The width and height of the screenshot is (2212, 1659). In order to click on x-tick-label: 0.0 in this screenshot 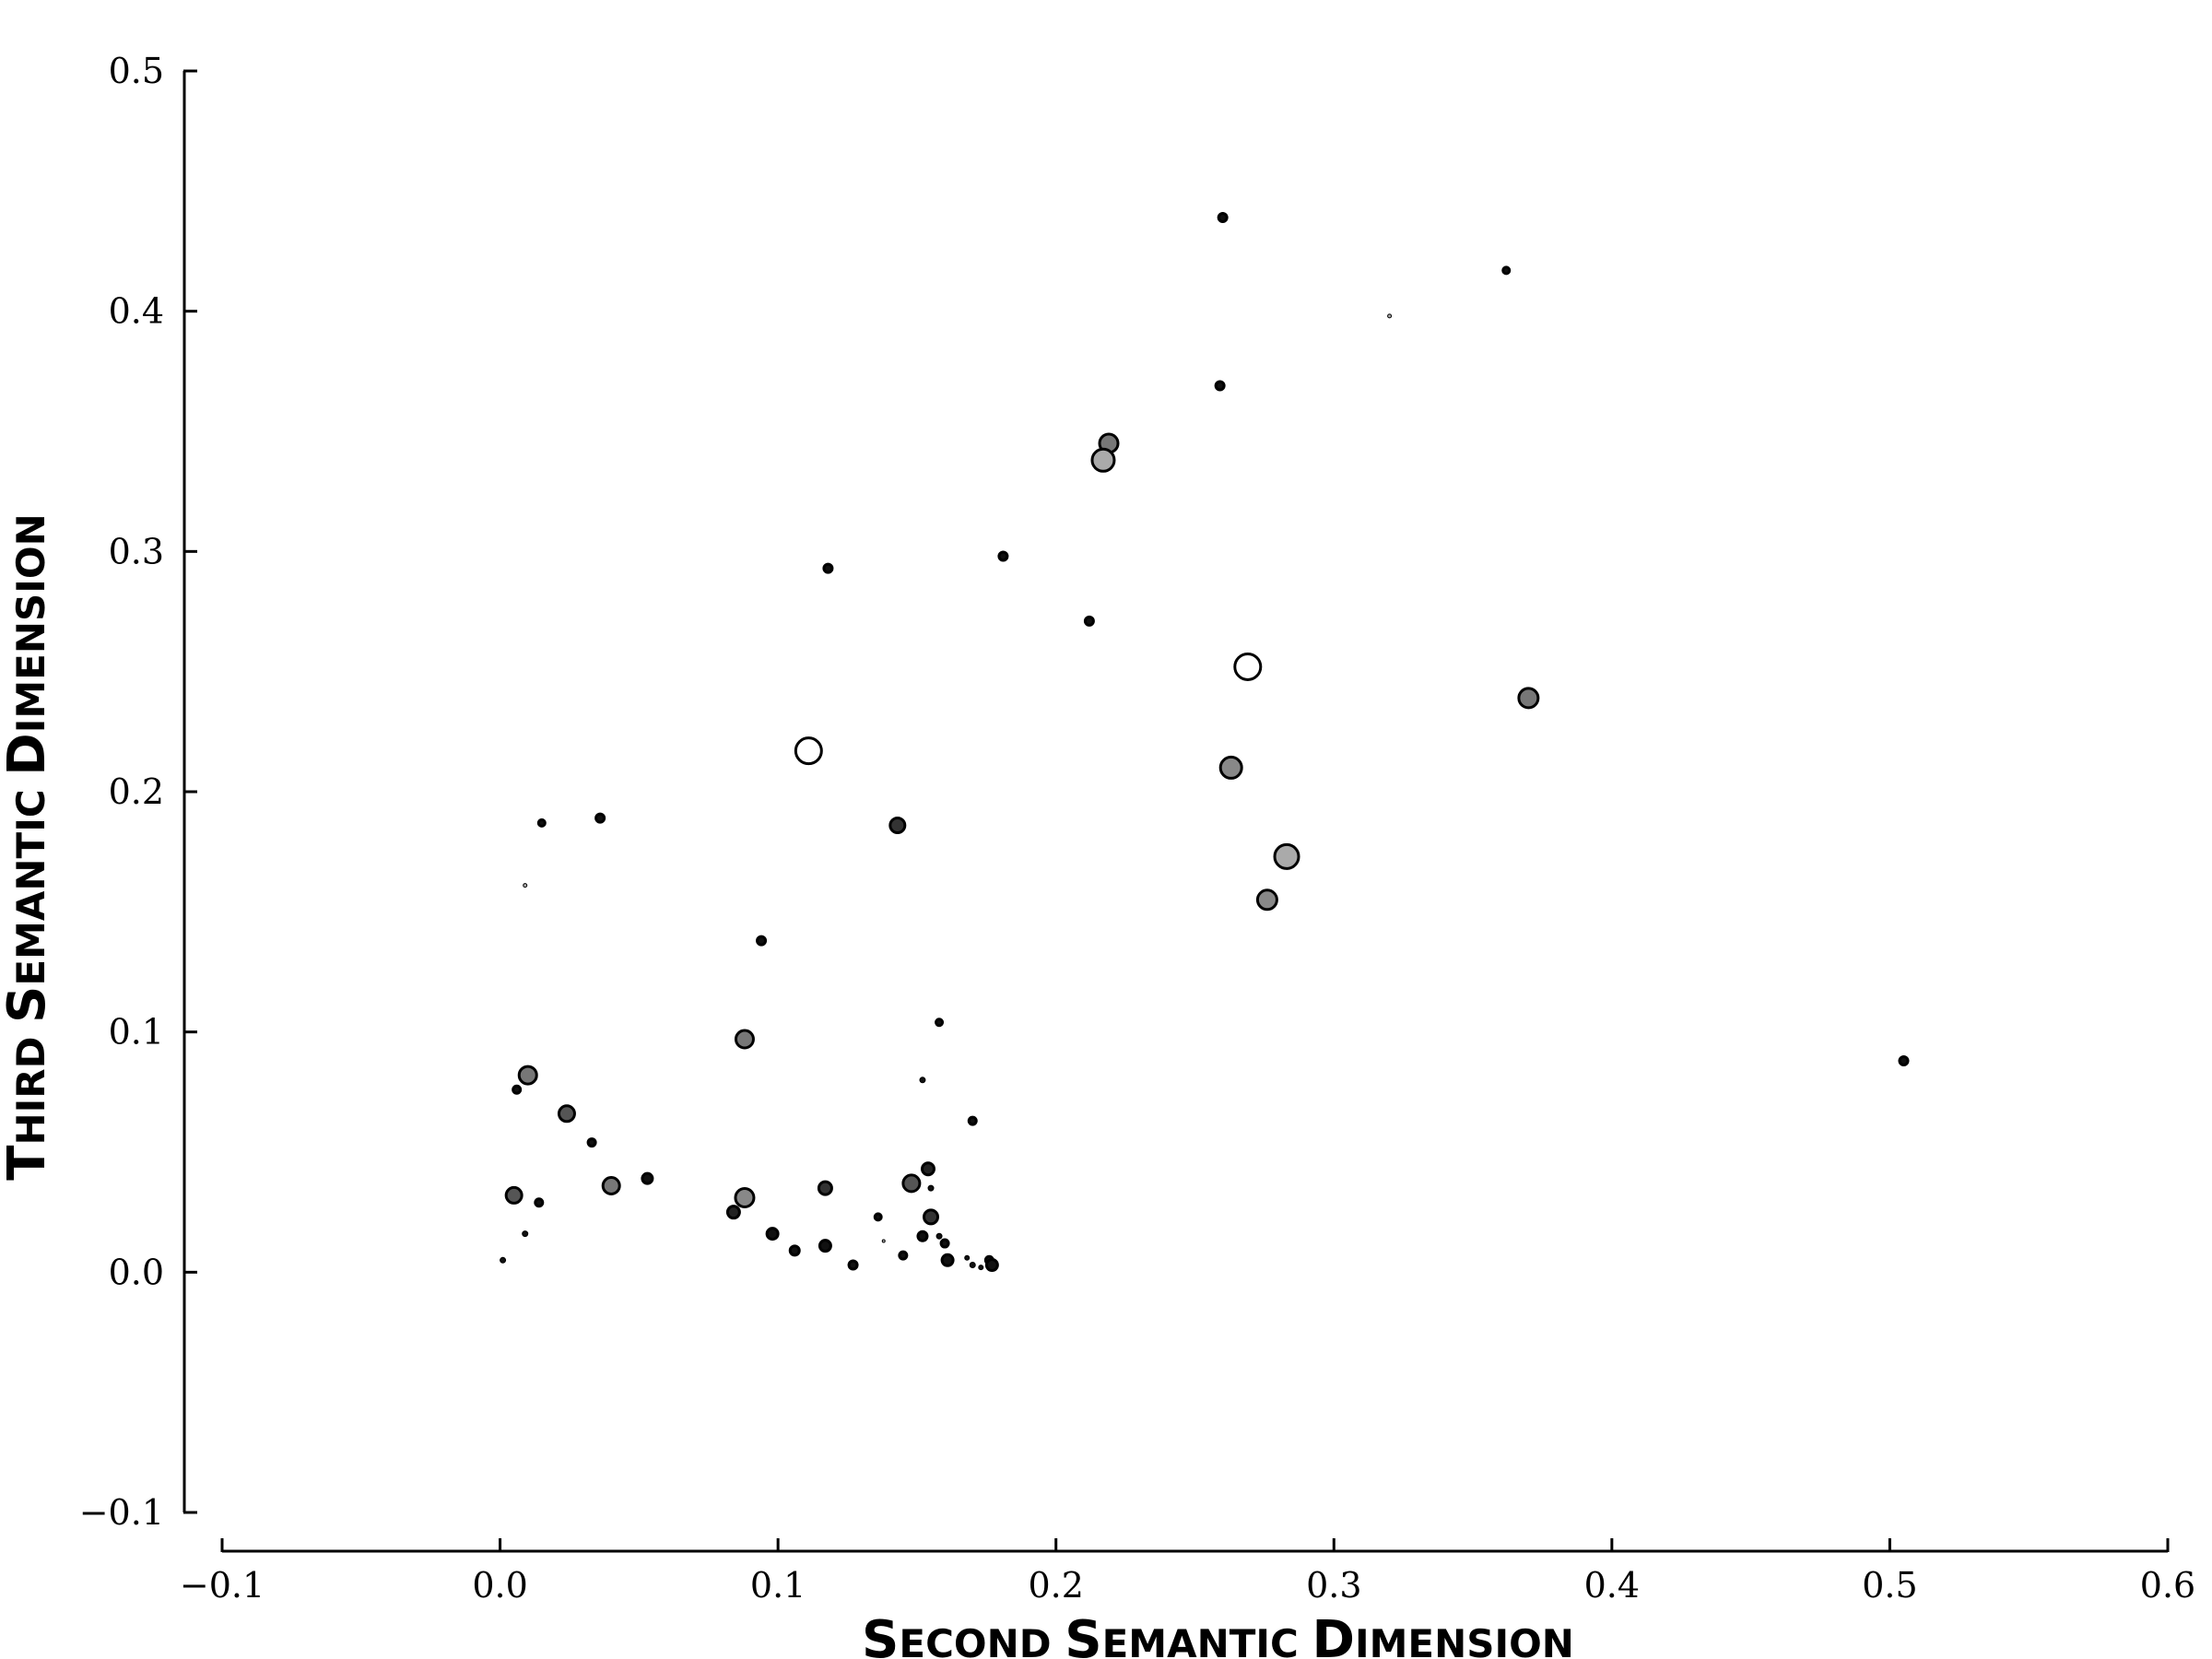, I will do `click(499, 1585)`.